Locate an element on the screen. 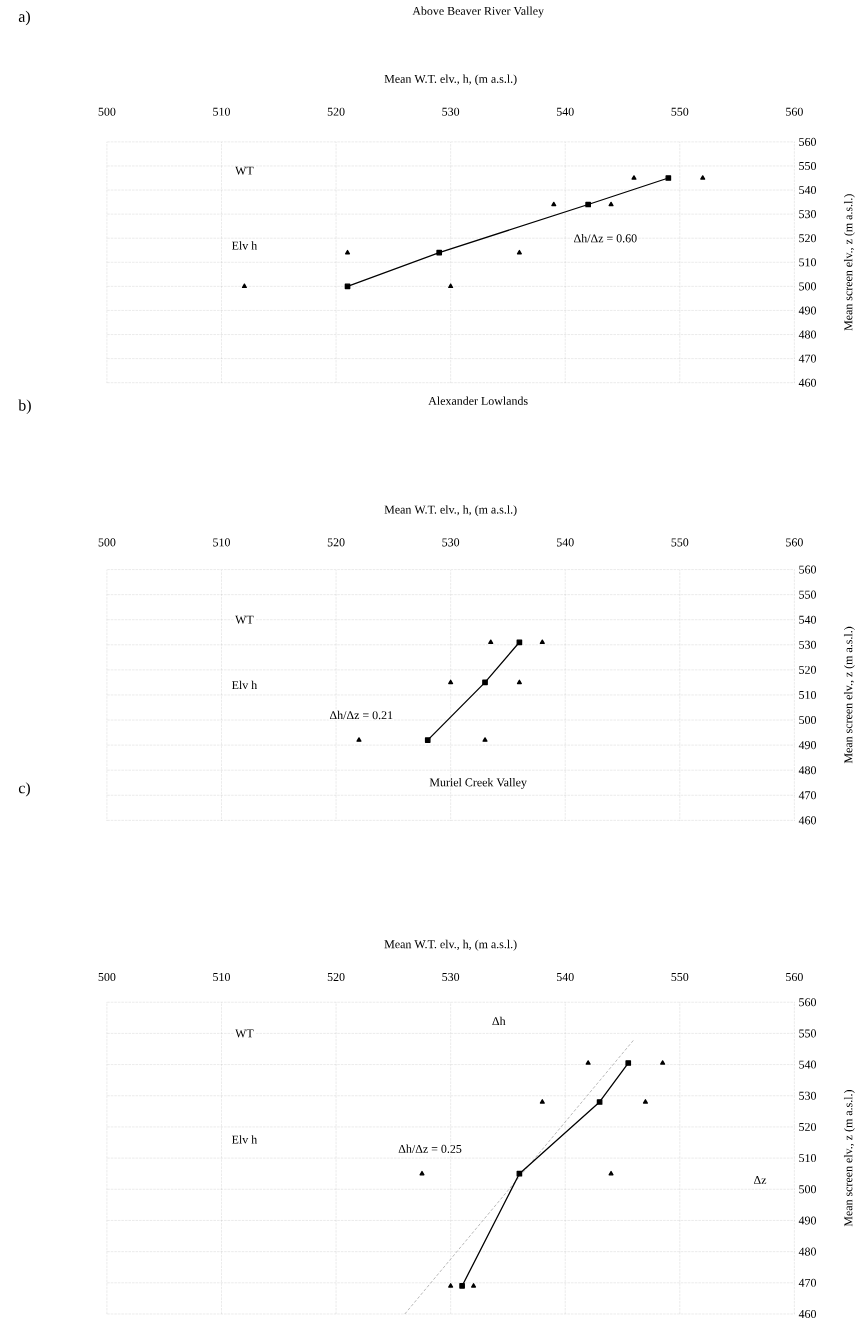 This screenshot has width=859, height=1322. text: b) is located at coordinates (24, 406).